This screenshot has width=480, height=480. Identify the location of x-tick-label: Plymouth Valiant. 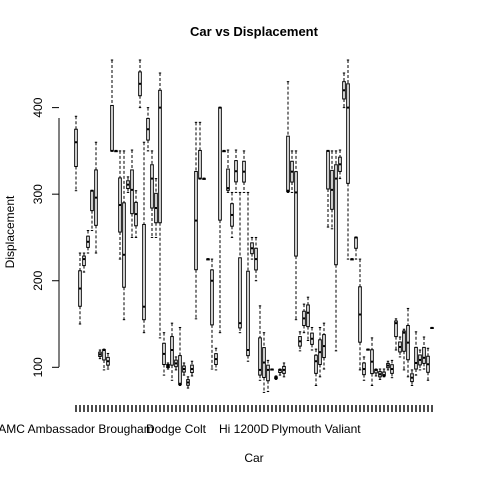
(316, 429).